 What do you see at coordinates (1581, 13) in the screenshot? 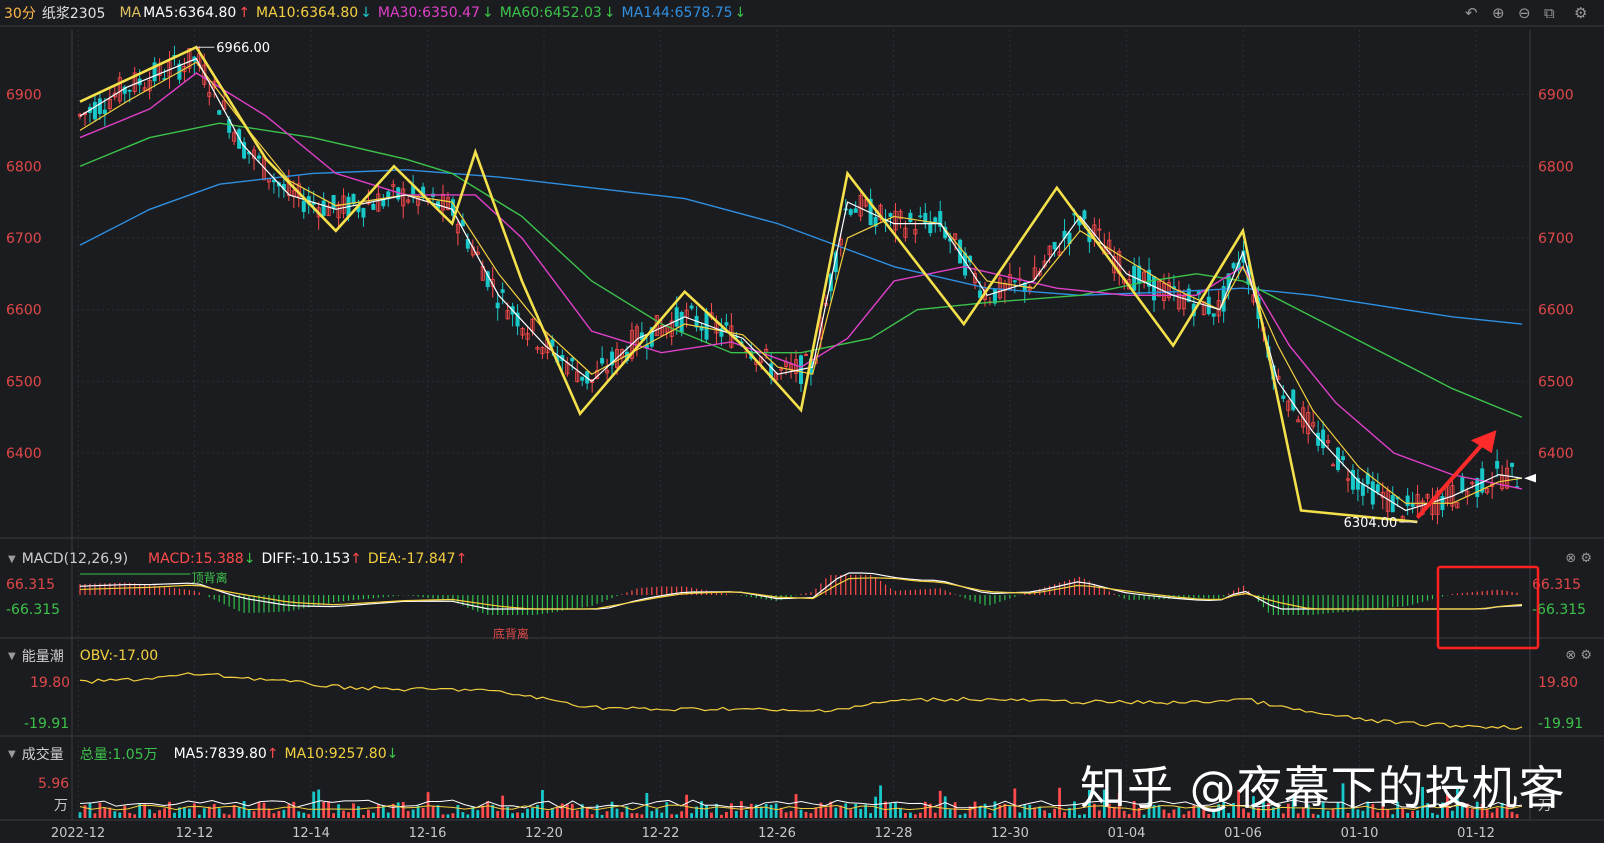
I see `settings-icon: ⚙` at bounding box center [1581, 13].